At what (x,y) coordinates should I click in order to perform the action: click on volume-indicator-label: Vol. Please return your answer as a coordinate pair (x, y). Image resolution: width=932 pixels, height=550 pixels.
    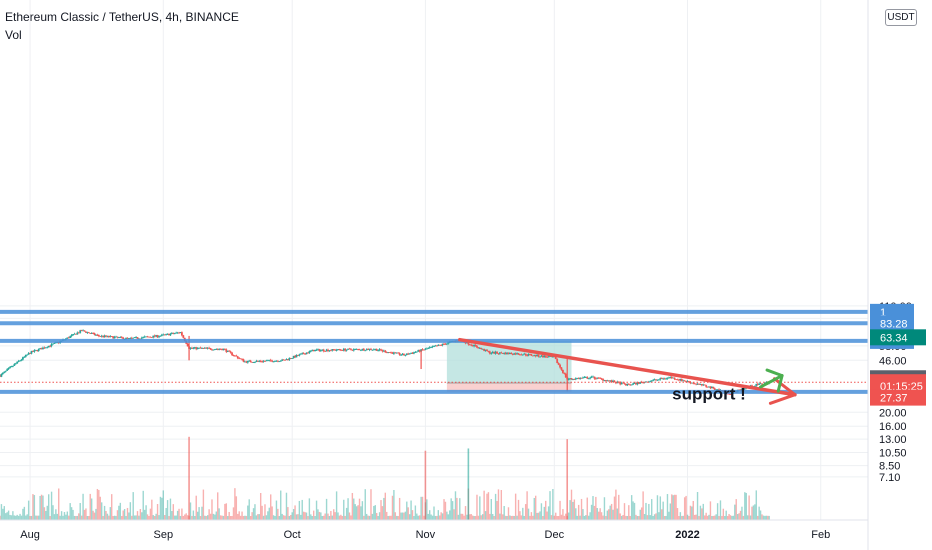
    Looking at the image, I should click on (13, 35).